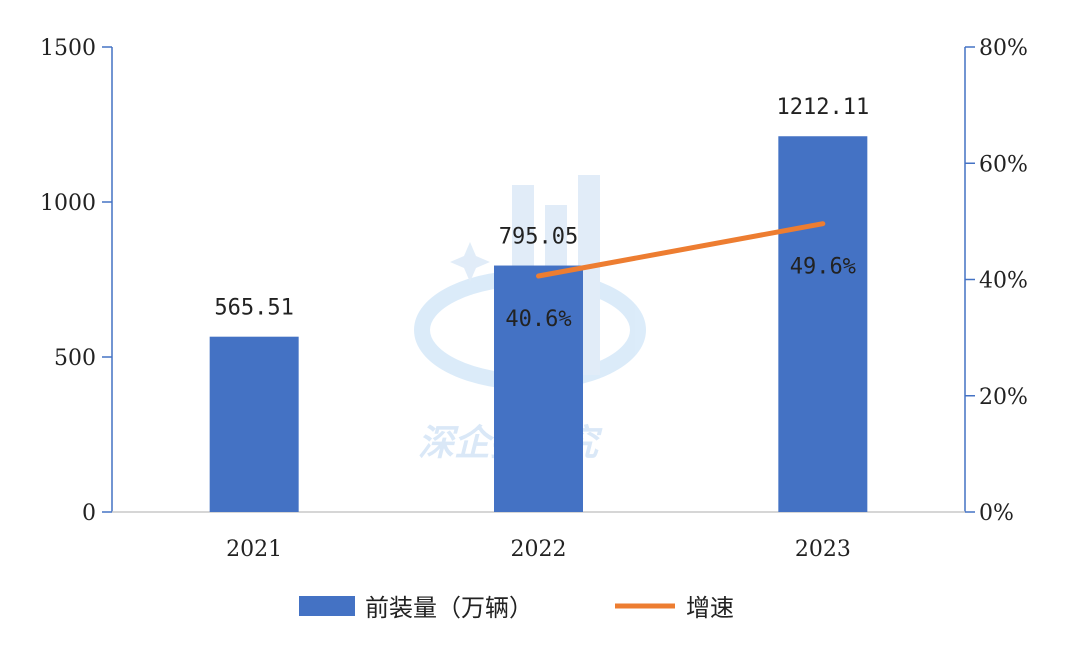 The width and height of the screenshot is (1080, 647). I want to click on right-tick-label: 0%, so click(996, 513).